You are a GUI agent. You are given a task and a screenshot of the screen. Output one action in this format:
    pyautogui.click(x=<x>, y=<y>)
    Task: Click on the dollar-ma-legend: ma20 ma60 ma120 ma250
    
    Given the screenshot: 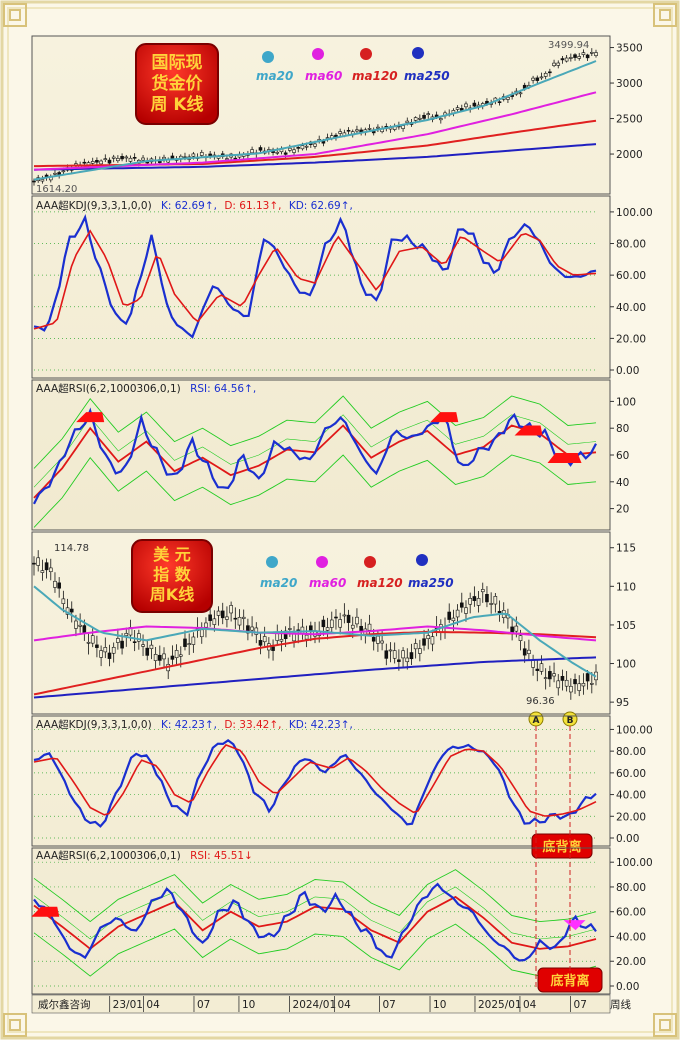 What is the action you would take?
    pyautogui.click(x=357, y=572)
    